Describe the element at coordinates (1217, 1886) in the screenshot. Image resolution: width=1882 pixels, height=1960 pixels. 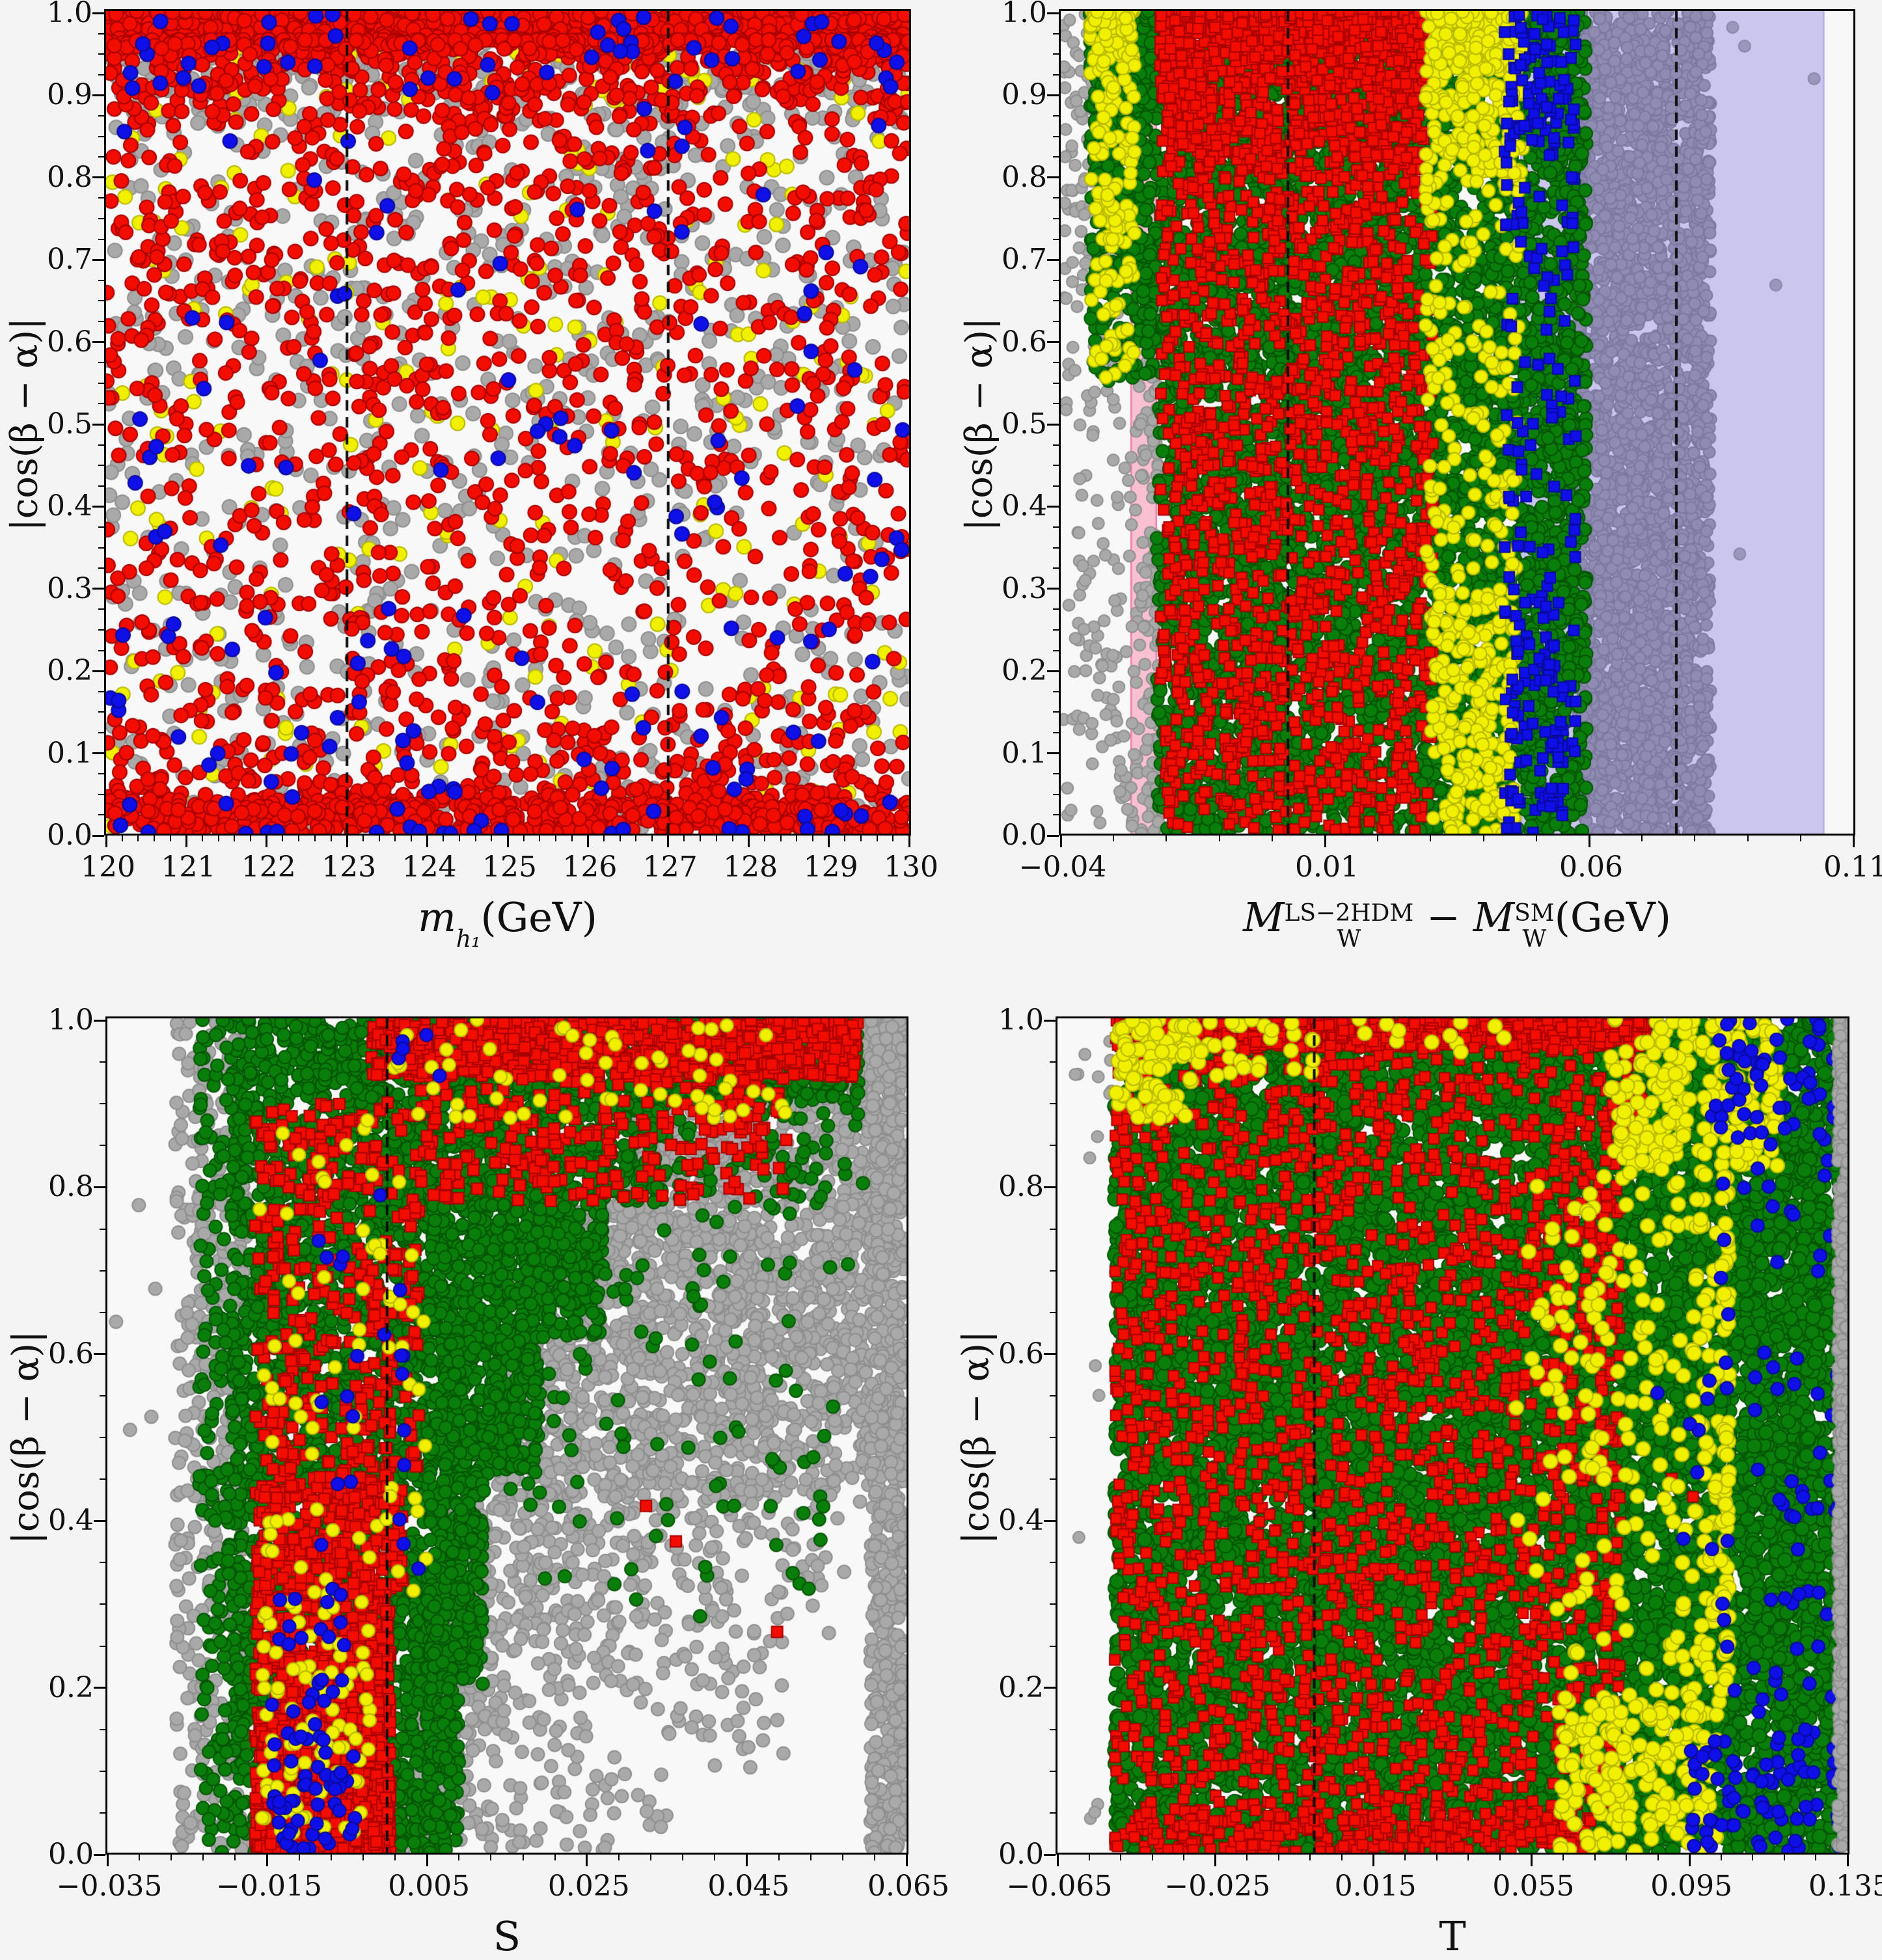
I see `x-tick-label: −0.025` at that location.